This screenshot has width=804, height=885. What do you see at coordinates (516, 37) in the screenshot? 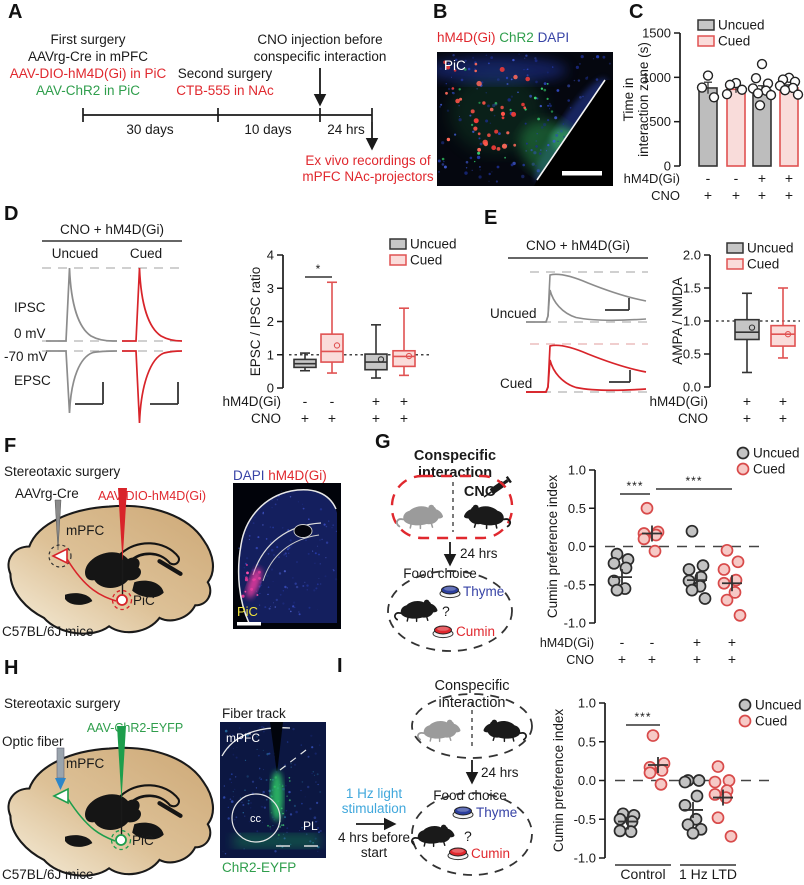
I see `chr2-stain-label: ChR2` at bounding box center [516, 37].